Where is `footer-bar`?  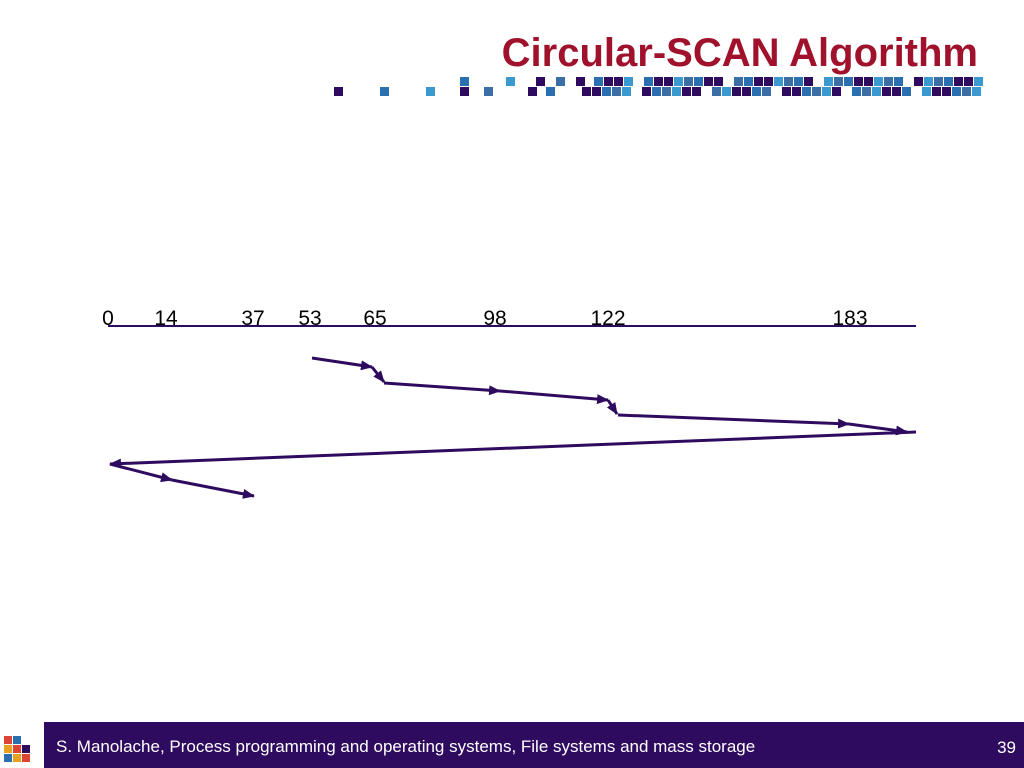
footer-bar is located at coordinates (512, 745).